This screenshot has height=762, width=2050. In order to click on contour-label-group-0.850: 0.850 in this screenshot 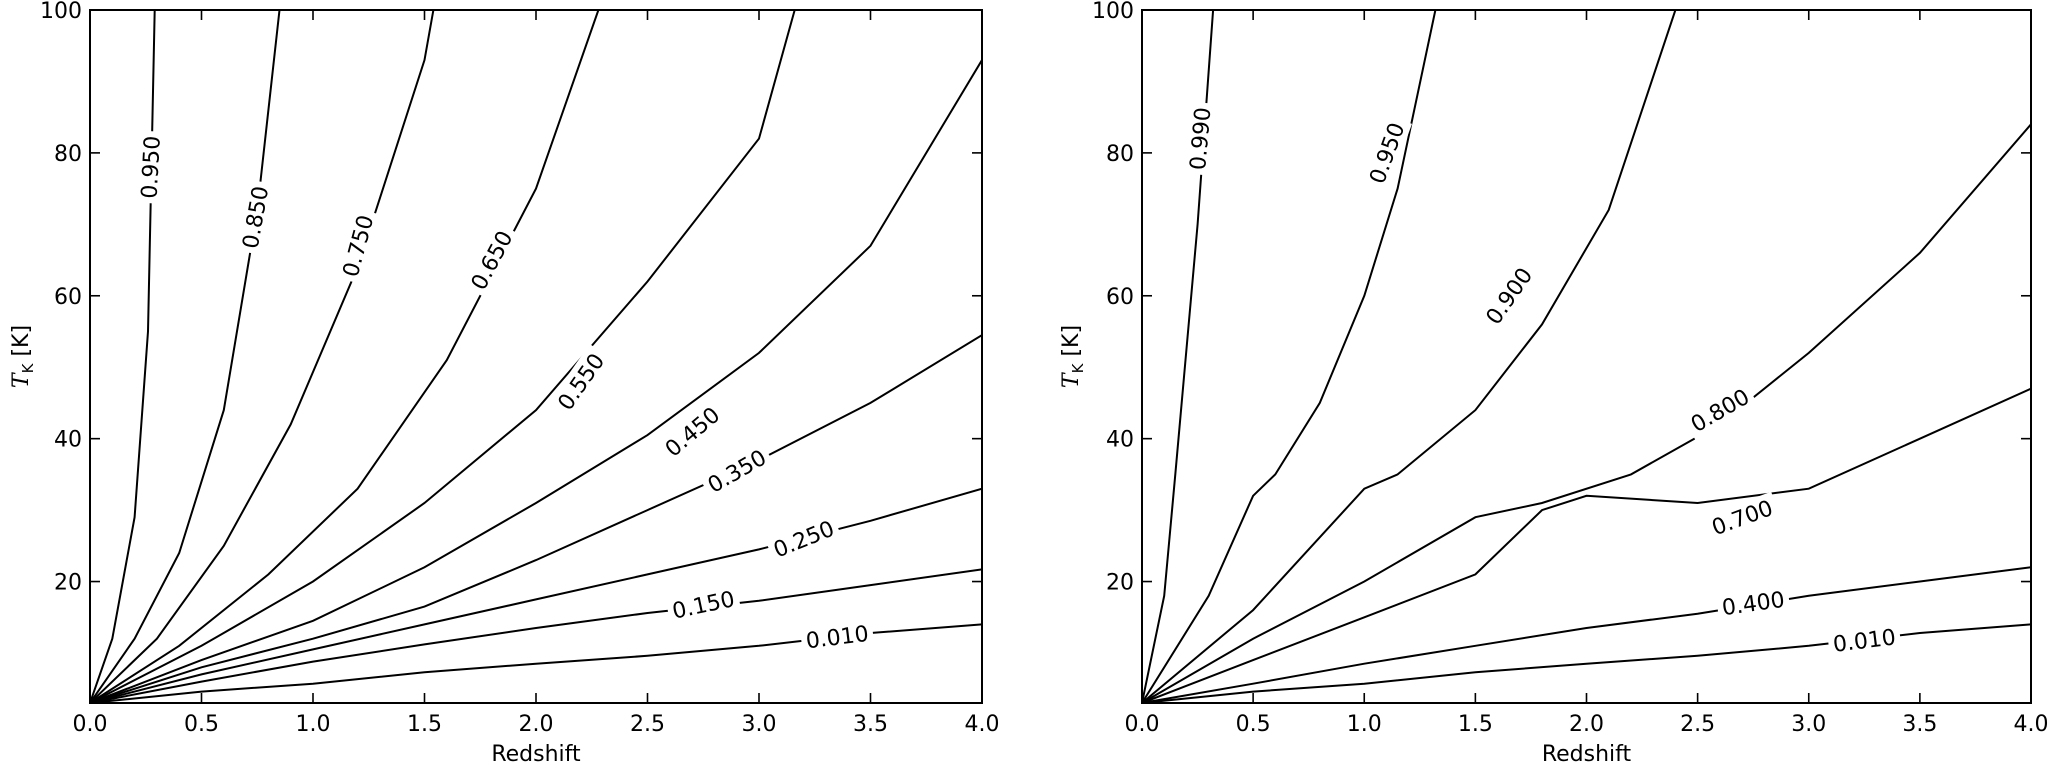, I will do `click(255, 217)`.